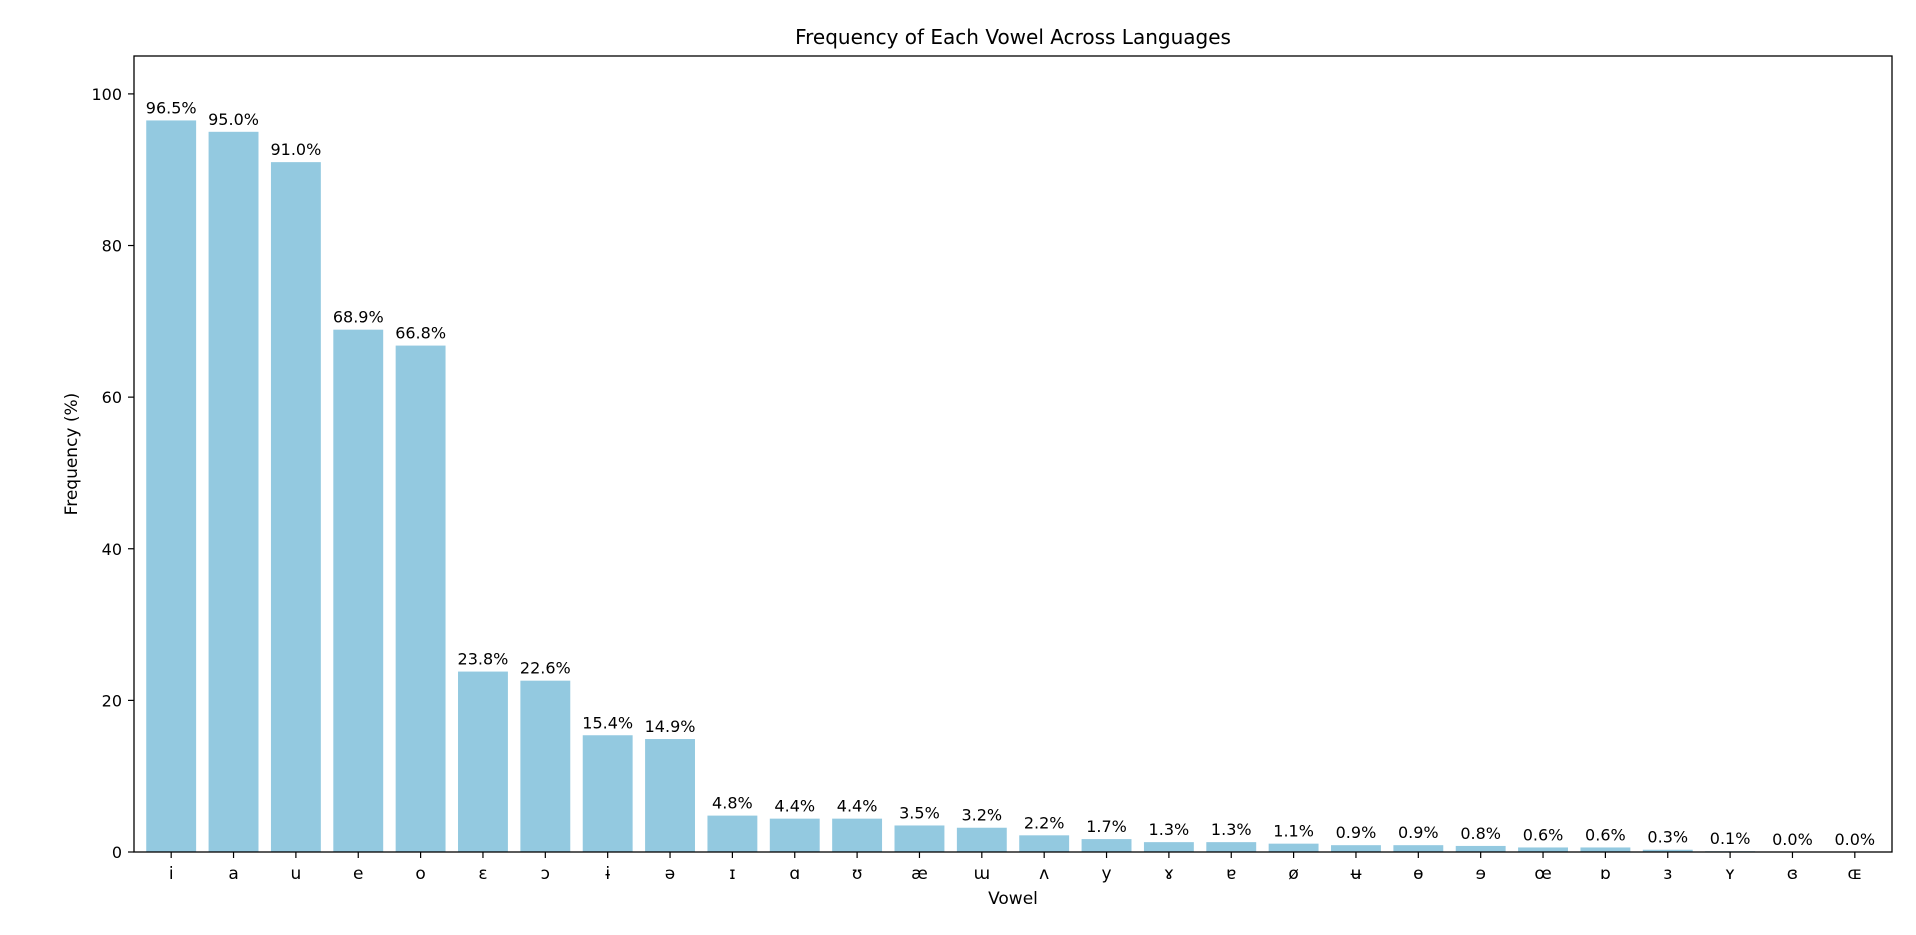 This screenshot has width=1916, height=935. What do you see at coordinates (1480, 874) in the screenshot?
I see `x-tick-label: ɘ` at bounding box center [1480, 874].